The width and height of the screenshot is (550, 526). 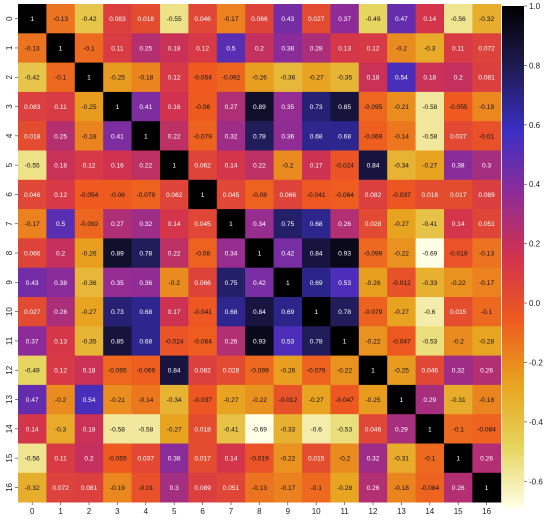 What do you see at coordinates (32, 400) in the screenshot?
I see `cell-value-label: 0.47` at bounding box center [32, 400].